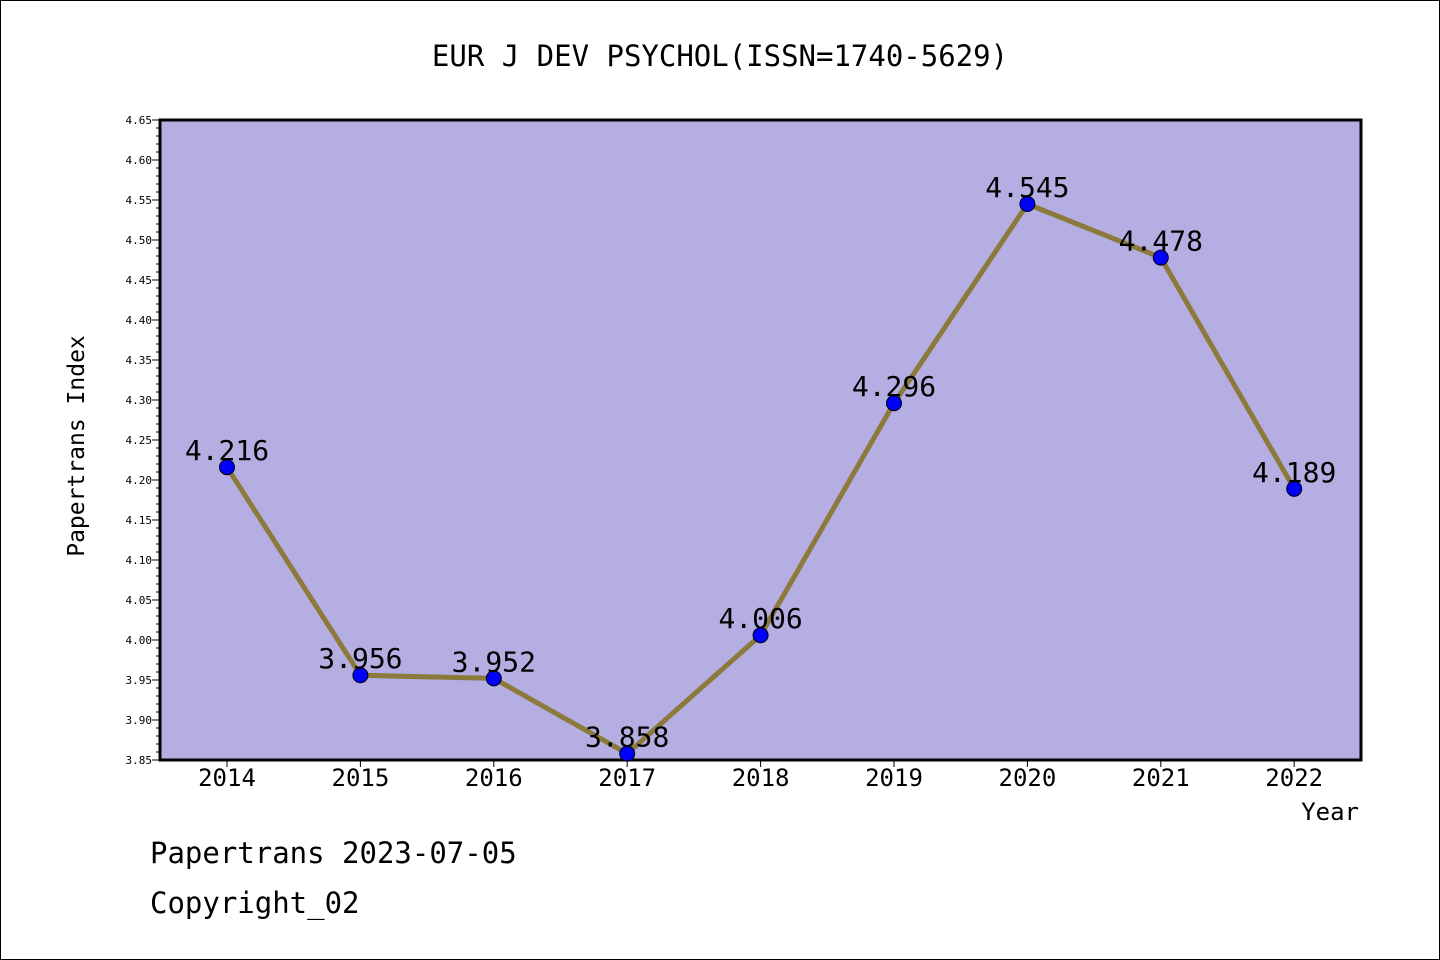  Describe the element at coordinates (760, 618) in the screenshot. I see `data-label: 4.006` at that location.